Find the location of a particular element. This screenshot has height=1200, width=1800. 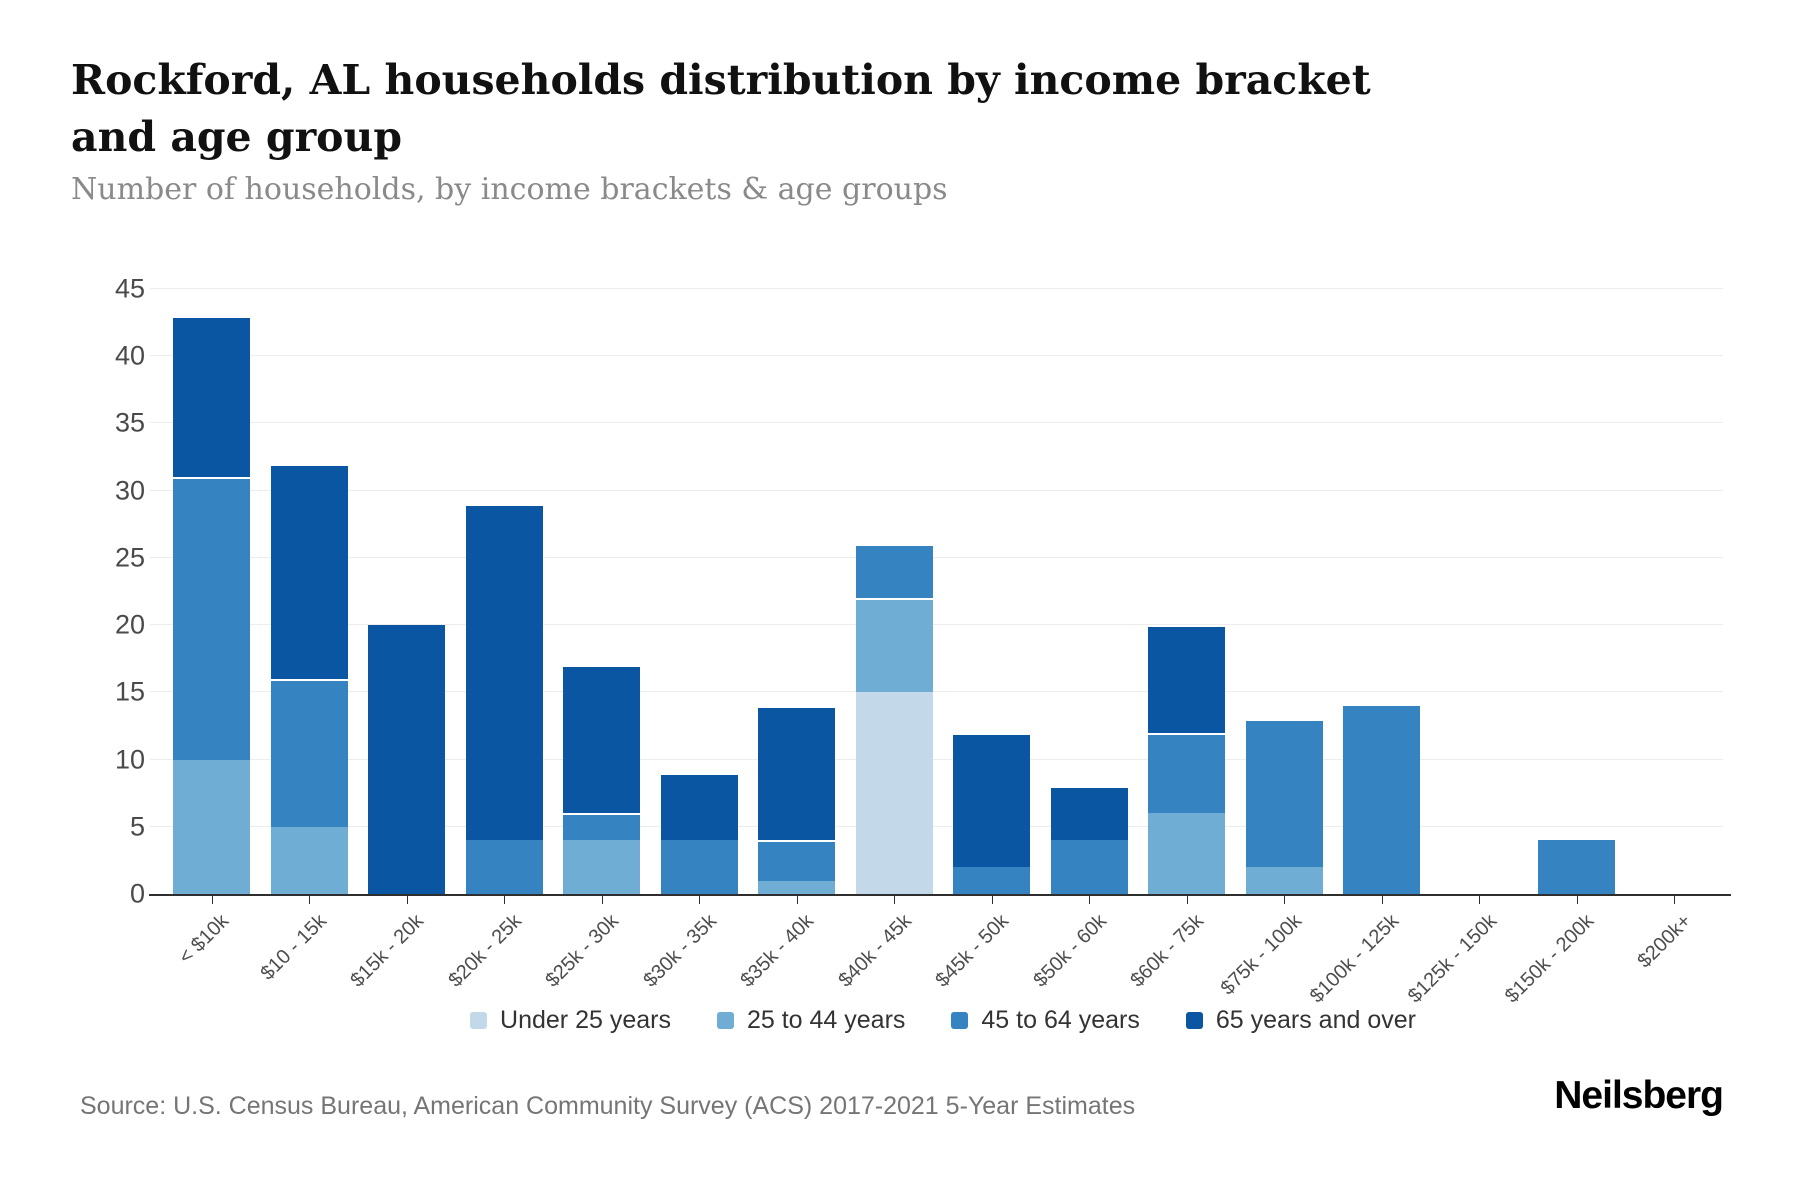

y-tick-label: 5 is located at coordinates (137, 826).